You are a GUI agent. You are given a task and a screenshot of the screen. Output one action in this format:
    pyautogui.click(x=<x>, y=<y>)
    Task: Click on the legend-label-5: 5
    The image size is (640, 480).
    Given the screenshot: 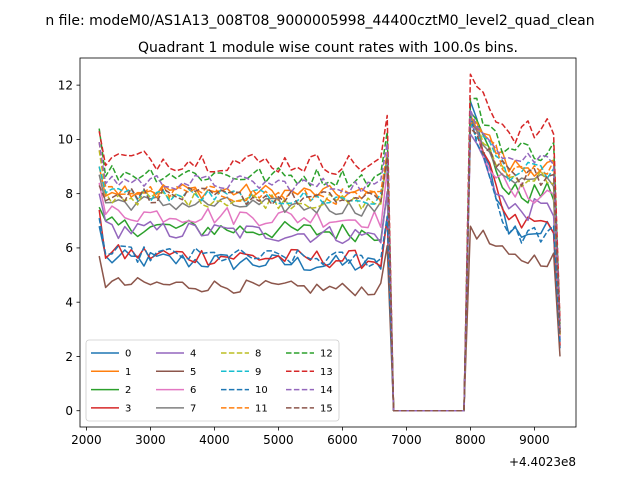 What is the action you would take?
    pyautogui.click(x=193, y=372)
    